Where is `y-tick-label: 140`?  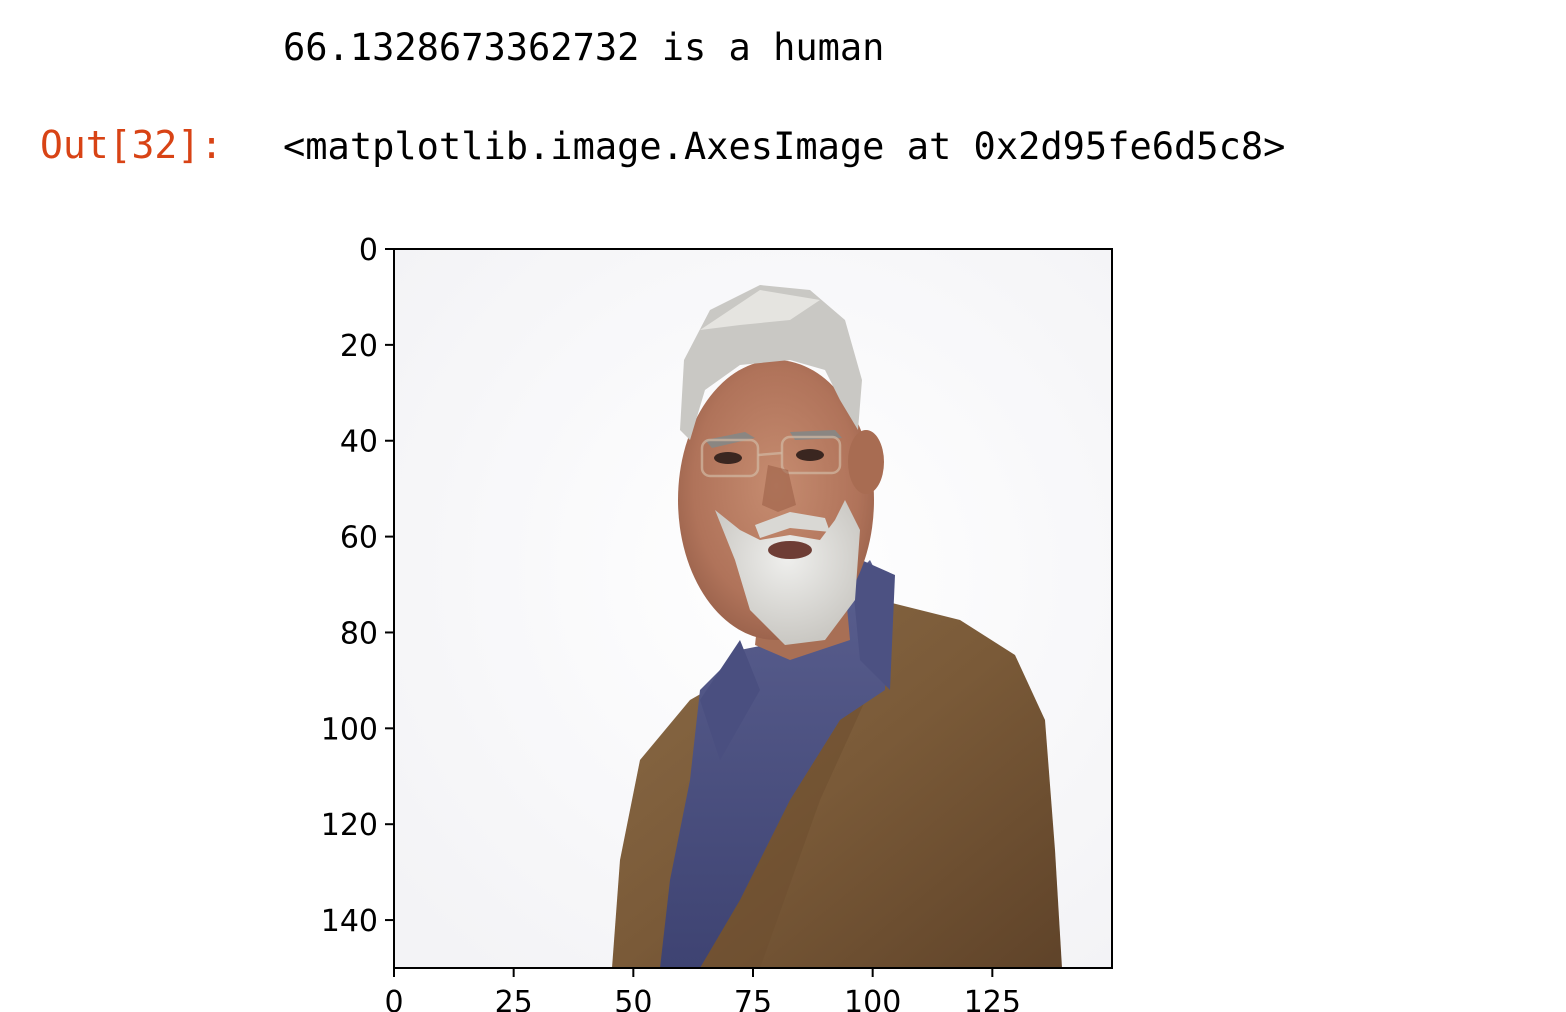 y-tick-label: 140 is located at coordinates (349, 921).